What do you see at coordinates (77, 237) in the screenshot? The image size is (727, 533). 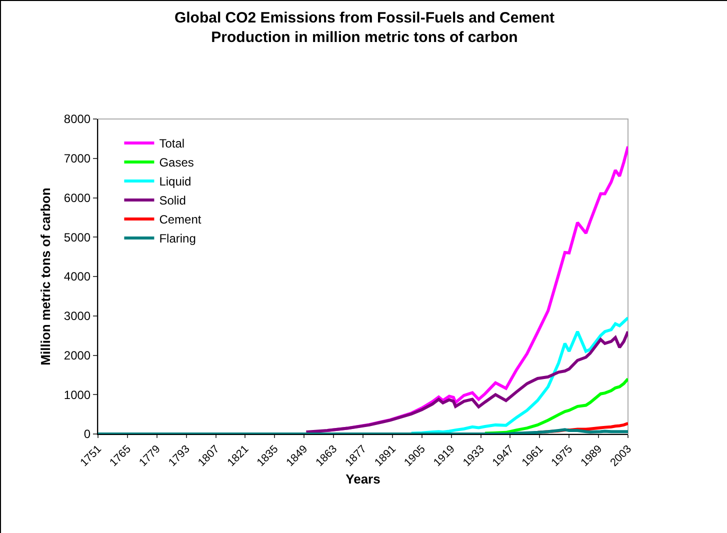 I see `y-tick-label: 5000` at bounding box center [77, 237].